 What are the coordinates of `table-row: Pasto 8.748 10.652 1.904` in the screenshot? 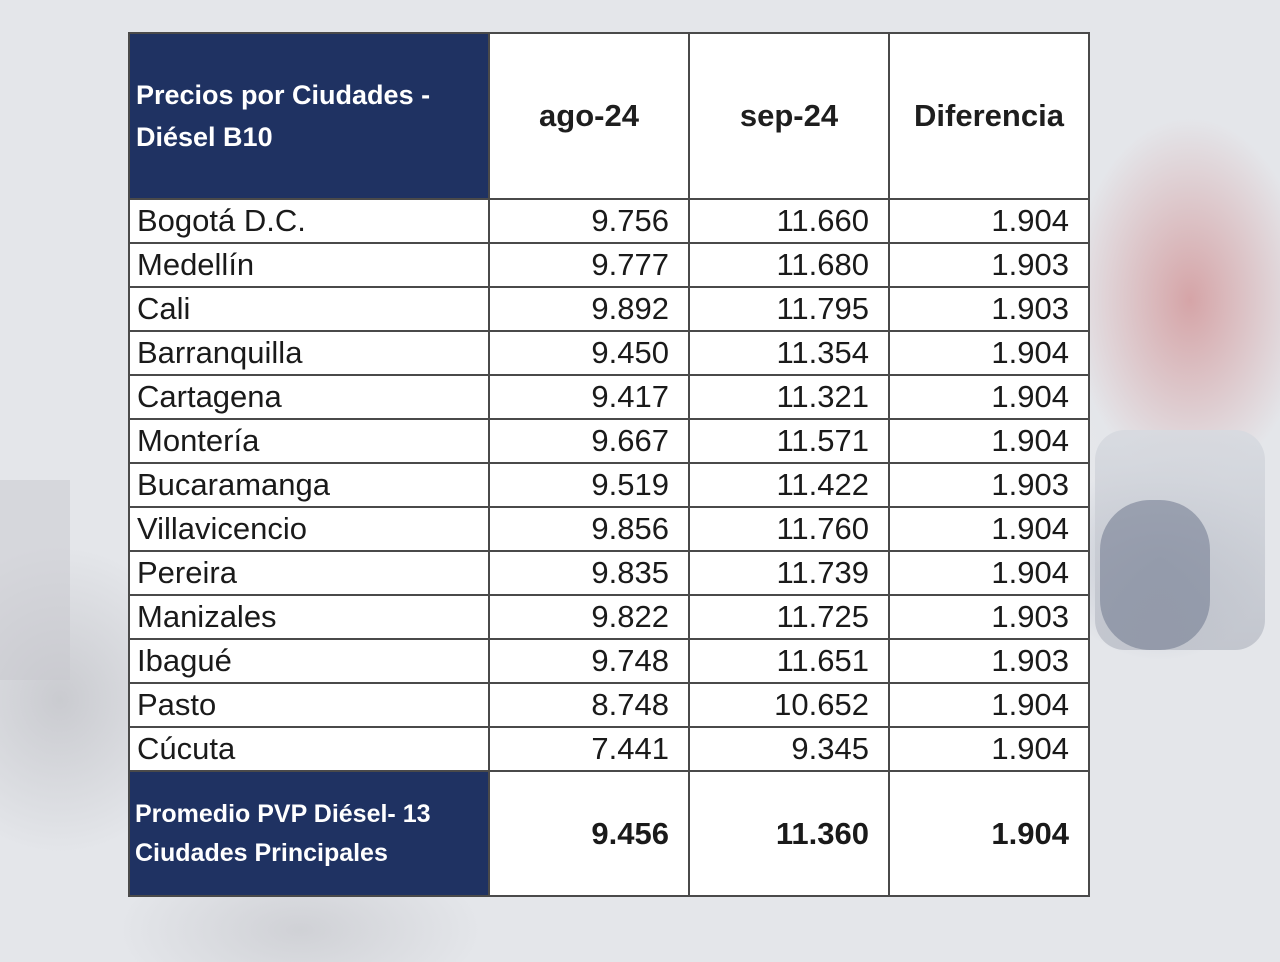 It's located at (609, 705).